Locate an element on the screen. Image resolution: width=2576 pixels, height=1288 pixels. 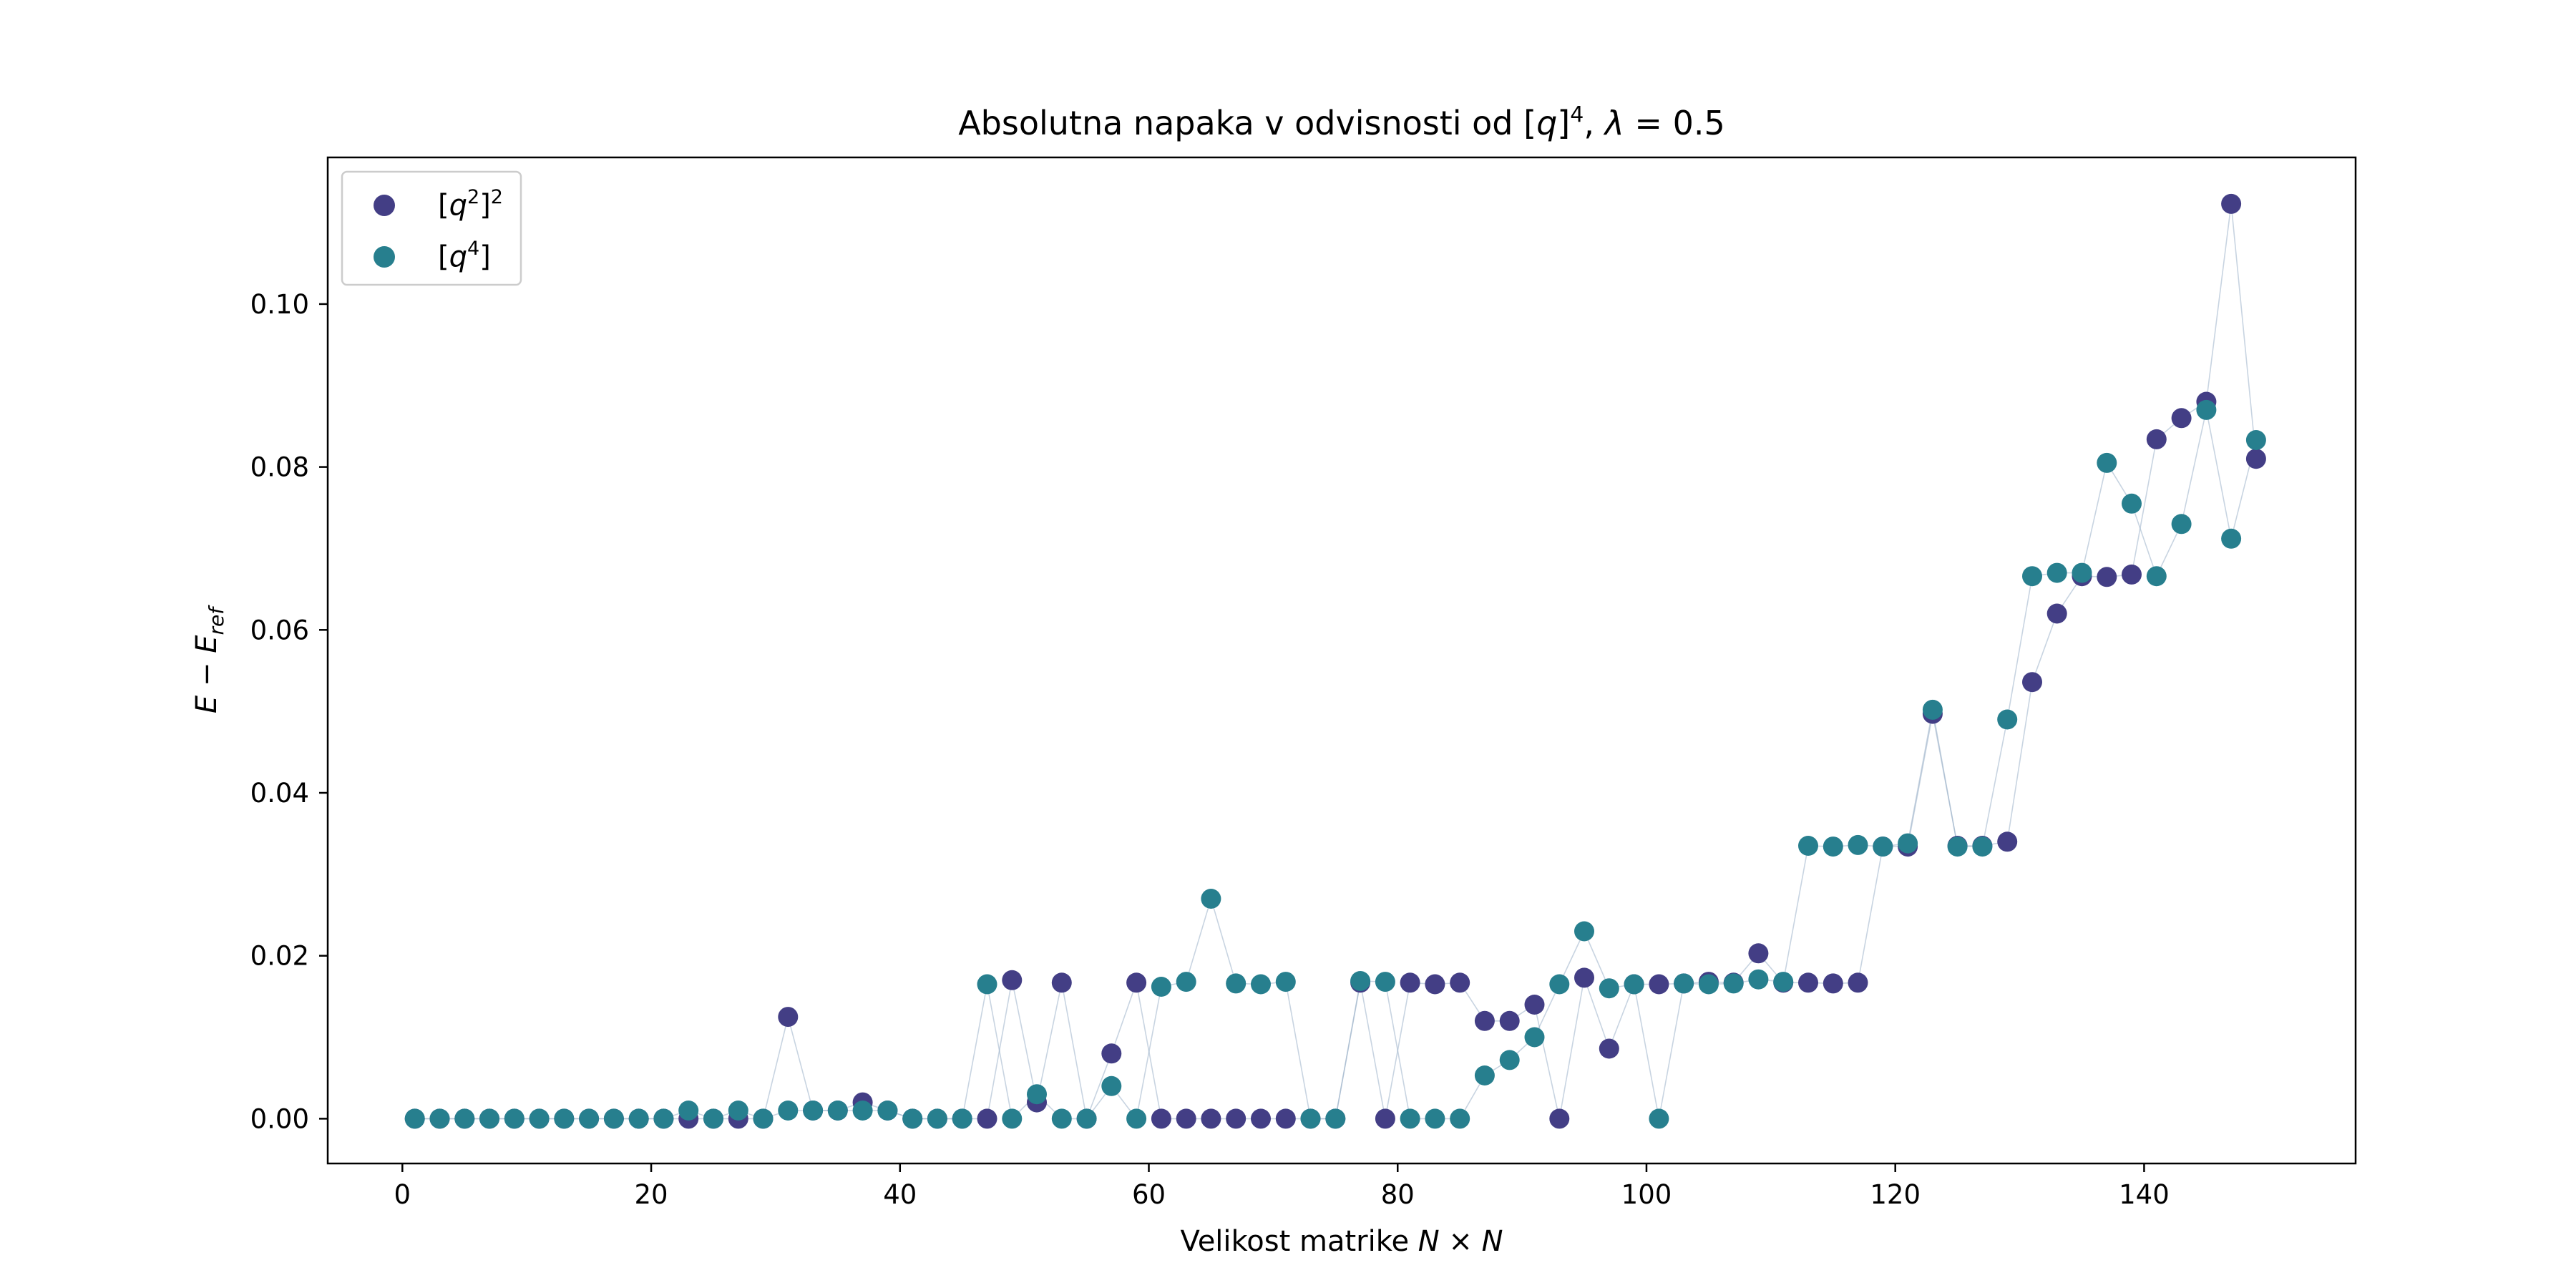
y-tick-label: 0.08 is located at coordinates (279, 467).